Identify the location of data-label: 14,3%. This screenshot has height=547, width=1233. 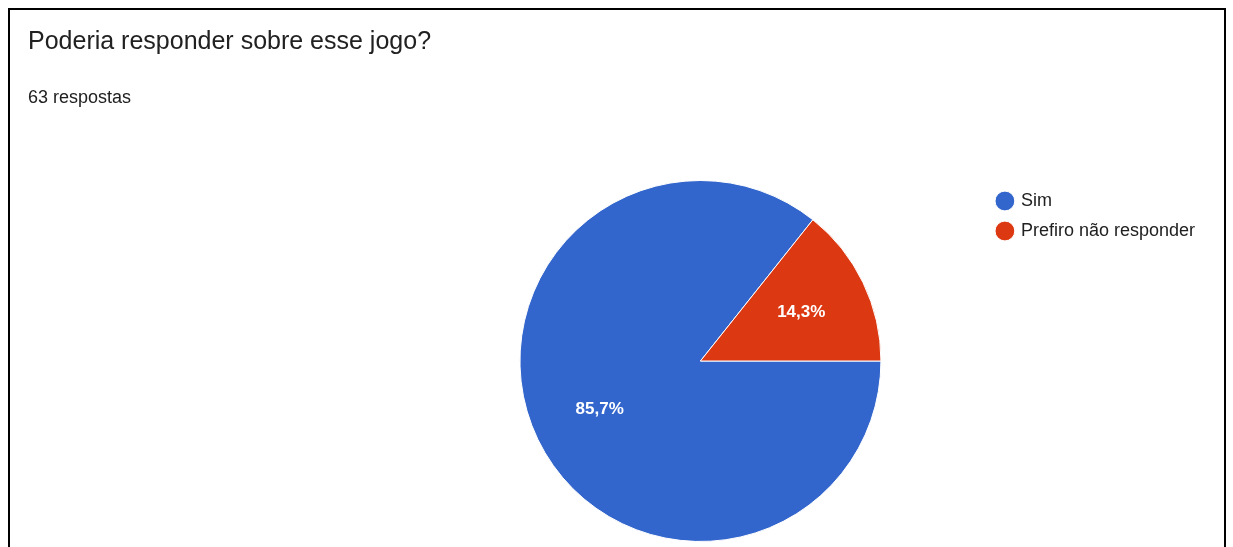
(801, 312).